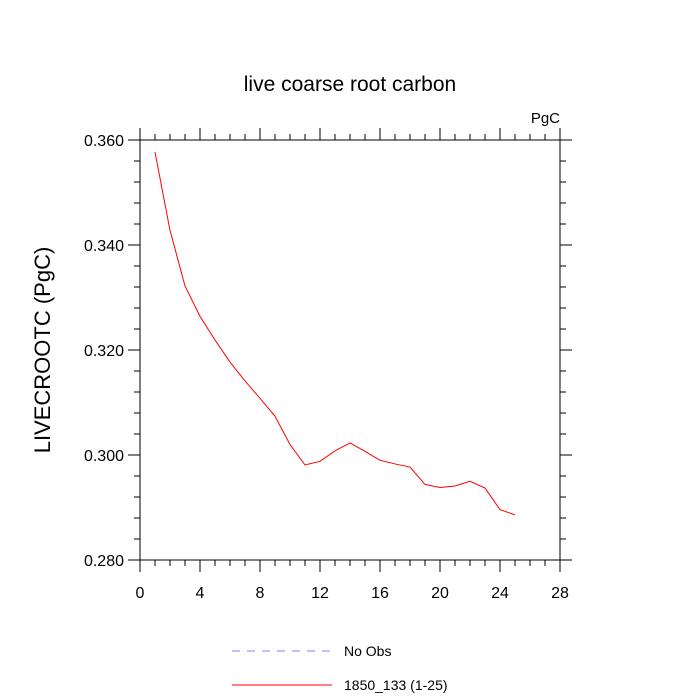 The image size is (700, 700). I want to click on x-tick-label: 20, so click(440, 593).